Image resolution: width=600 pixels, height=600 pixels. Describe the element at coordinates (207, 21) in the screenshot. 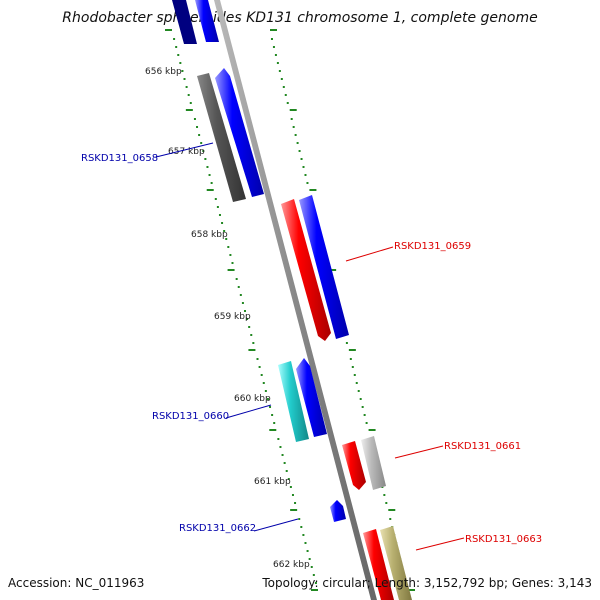

I see `gene-feature-top-blue` at that location.